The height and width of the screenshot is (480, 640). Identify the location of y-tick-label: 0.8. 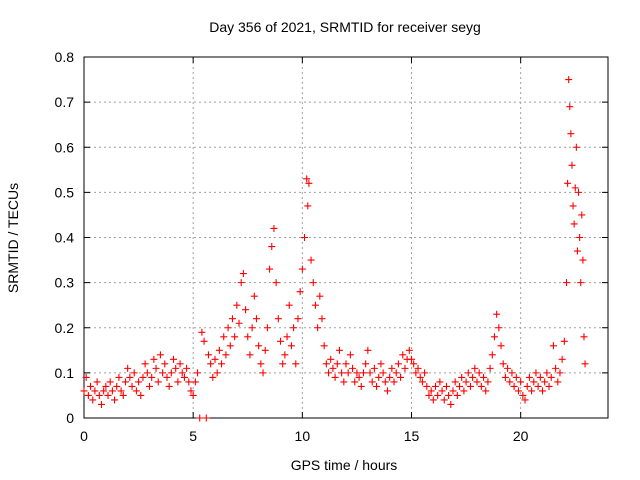
(65, 57).